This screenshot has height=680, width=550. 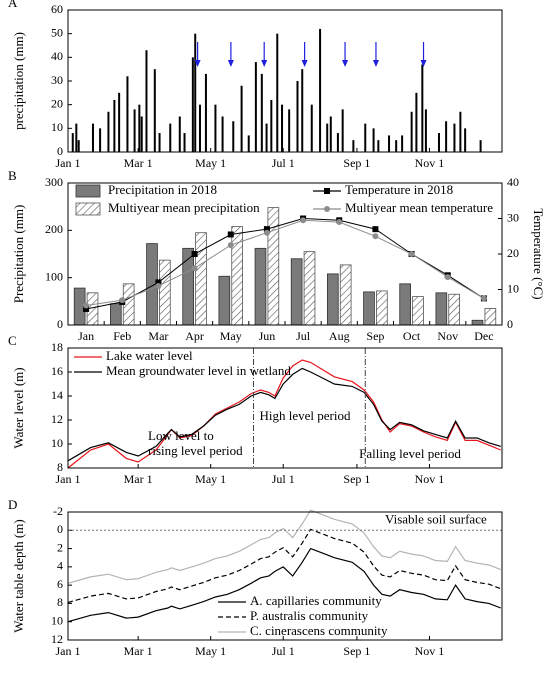 I want to click on y-tick-label: 300, so click(x=54, y=182).